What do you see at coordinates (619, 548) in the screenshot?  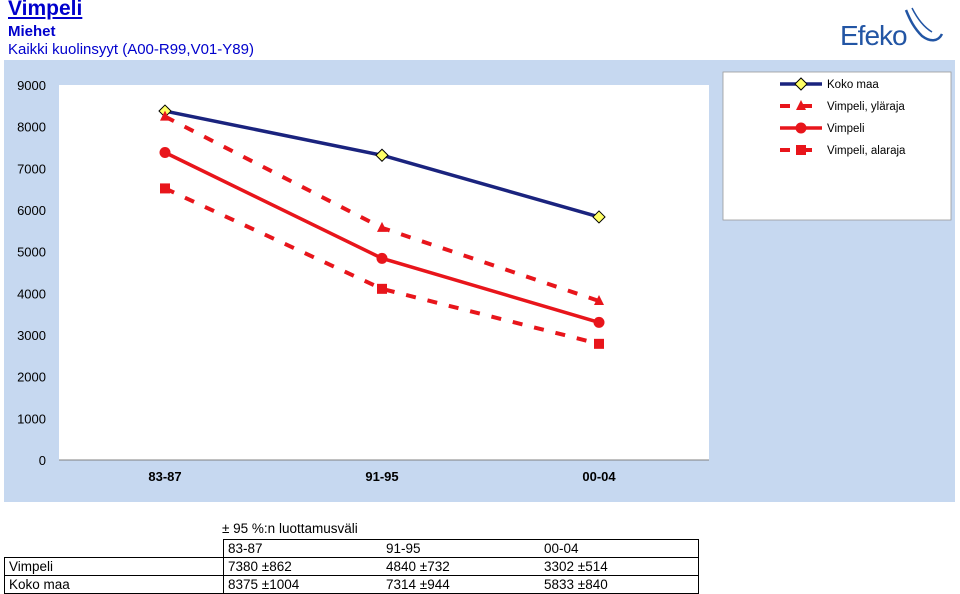 I see `column-header: 00-04` at bounding box center [619, 548].